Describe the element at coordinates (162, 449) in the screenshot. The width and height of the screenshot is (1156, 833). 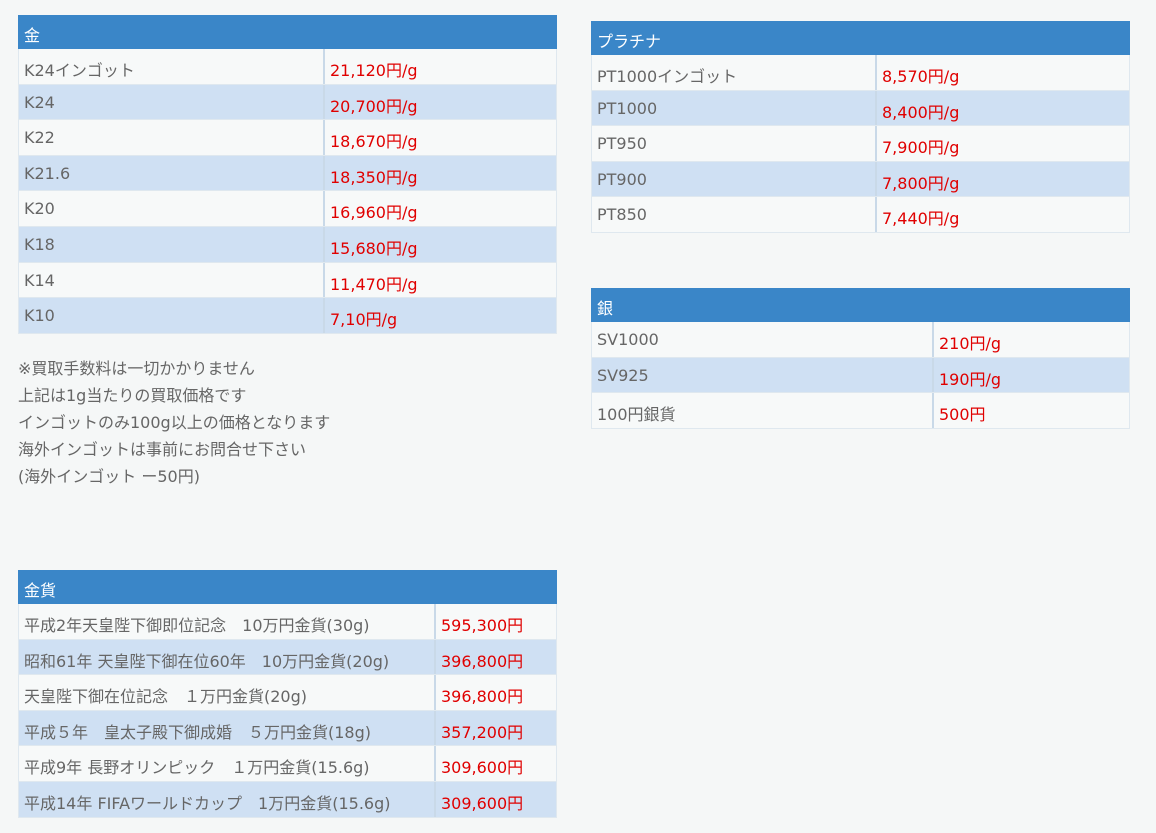
I see `note-line: 海外インゴットは事前にお問合せ下さい` at that location.